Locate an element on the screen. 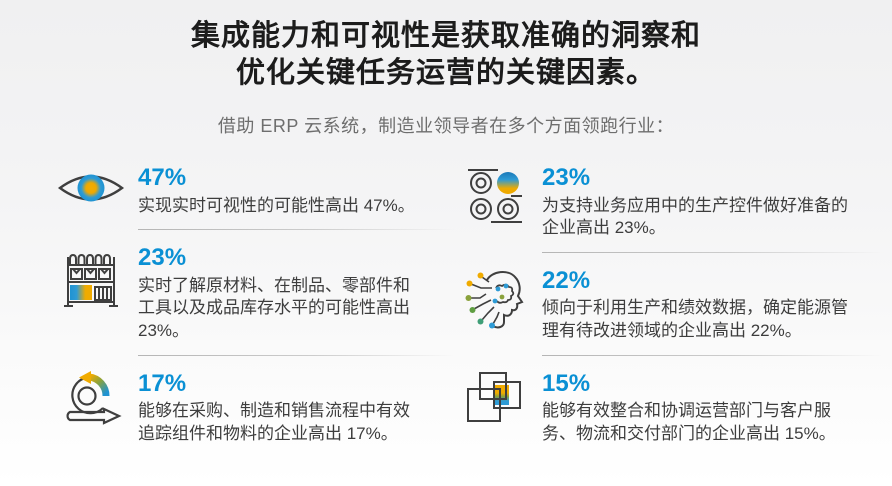 The height and width of the screenshot is (486, 892). title-line-1: 集成能力和可视性是获取准确的洞察和 is located at coordinates (445, 36).